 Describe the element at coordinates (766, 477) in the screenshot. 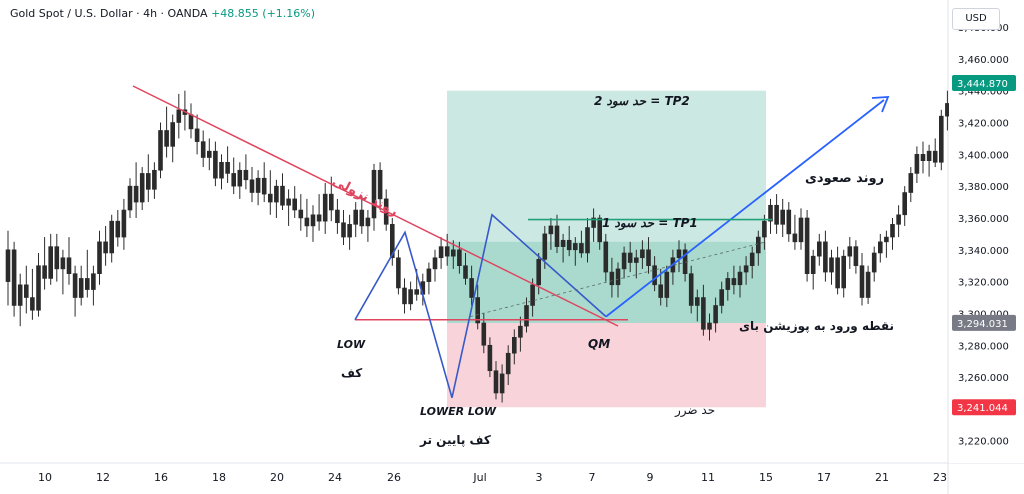

I see `time-tick-label: 15` at that location.